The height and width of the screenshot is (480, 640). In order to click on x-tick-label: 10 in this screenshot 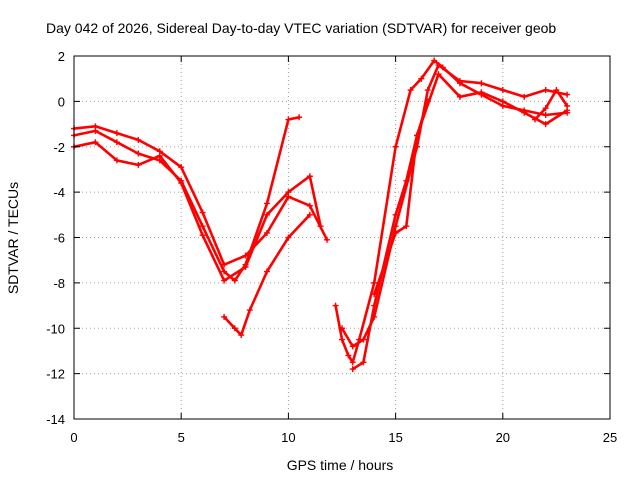, I will do `click(288, 437)`.